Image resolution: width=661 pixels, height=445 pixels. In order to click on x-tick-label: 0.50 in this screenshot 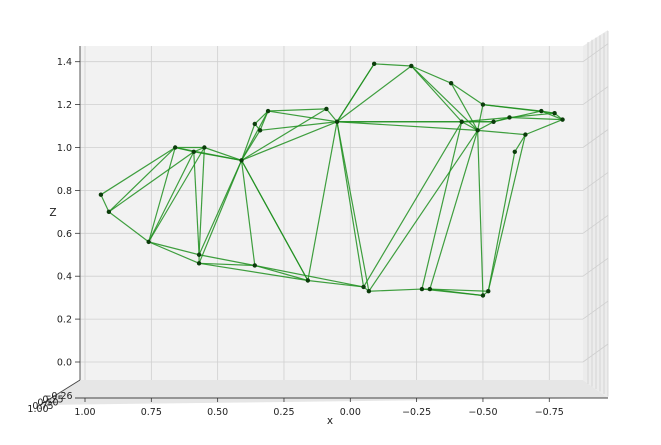, I will do `click(217, 412)`.